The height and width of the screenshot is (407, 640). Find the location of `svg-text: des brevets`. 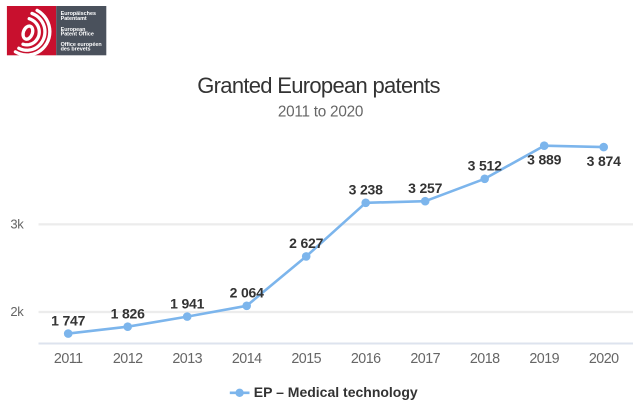

svg-text: des brevets is located at coordinates (76, 50).